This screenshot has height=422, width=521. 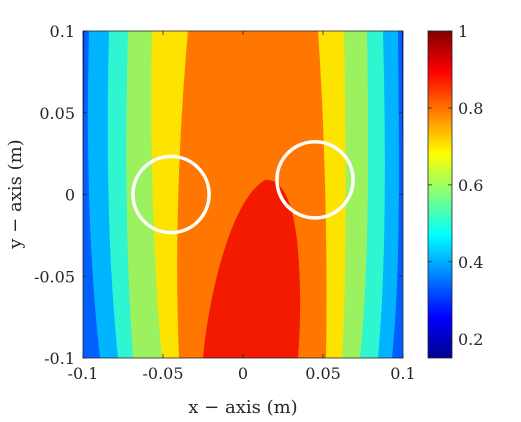 I want to click on y-tick-label: 0, so click(x=70, y=195).